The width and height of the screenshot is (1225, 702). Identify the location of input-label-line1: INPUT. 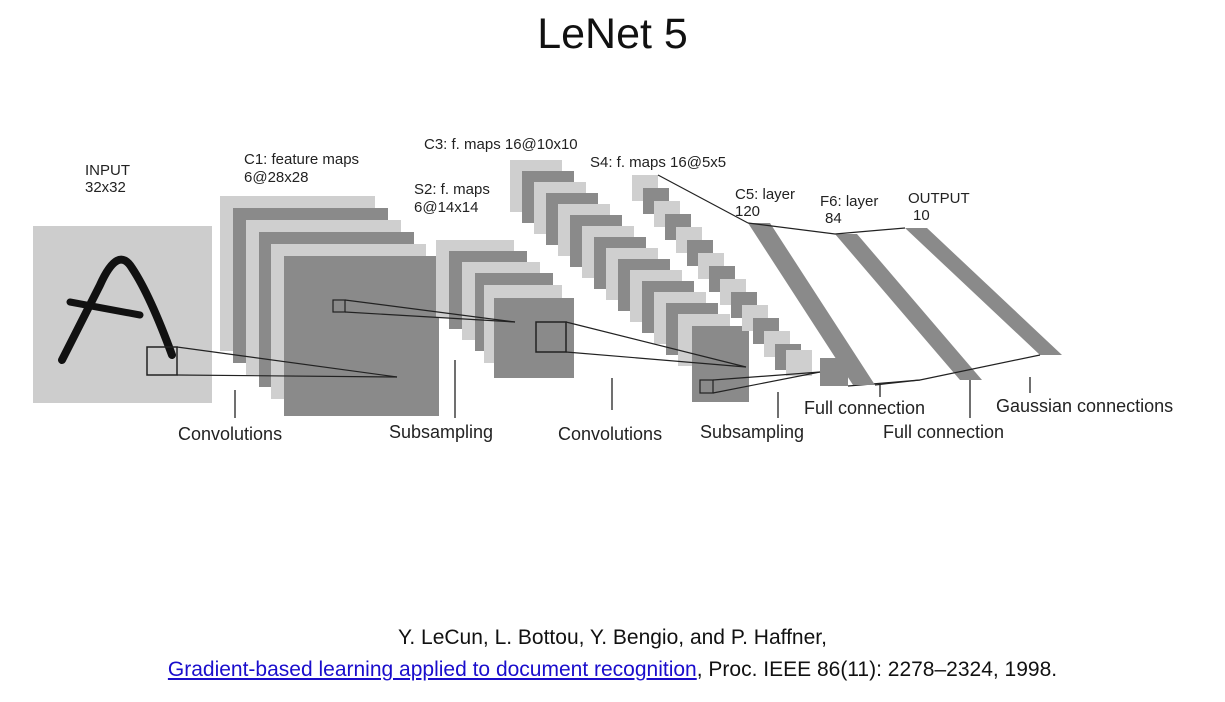
(107, 170).